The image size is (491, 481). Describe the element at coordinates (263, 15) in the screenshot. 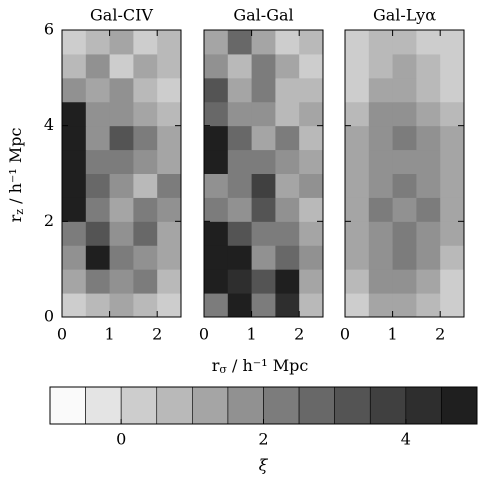

I see `panel-title: Gal-Gal` at that location.